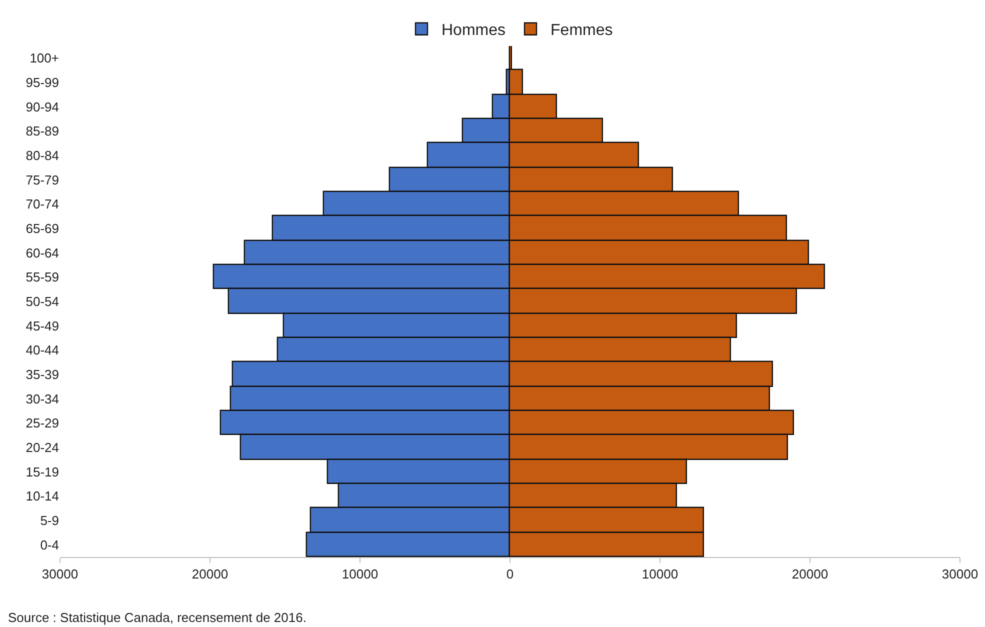  Describe the element at coordinates (42, 350) in the screenshot. I see `y-tick-label: 40-44` at that location.